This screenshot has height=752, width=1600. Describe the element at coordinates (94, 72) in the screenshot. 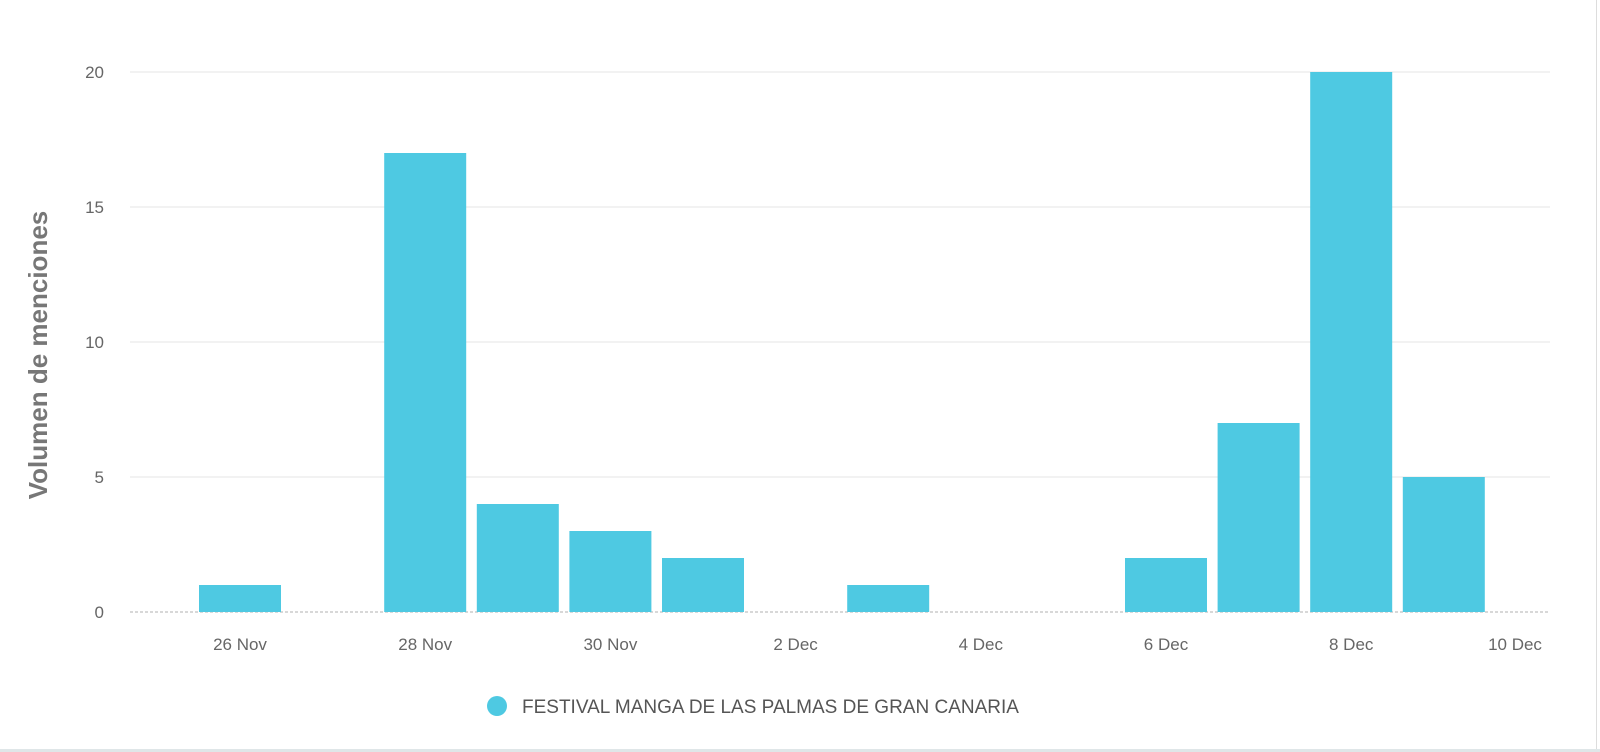

I see `y-tick-label: 20` at that location.